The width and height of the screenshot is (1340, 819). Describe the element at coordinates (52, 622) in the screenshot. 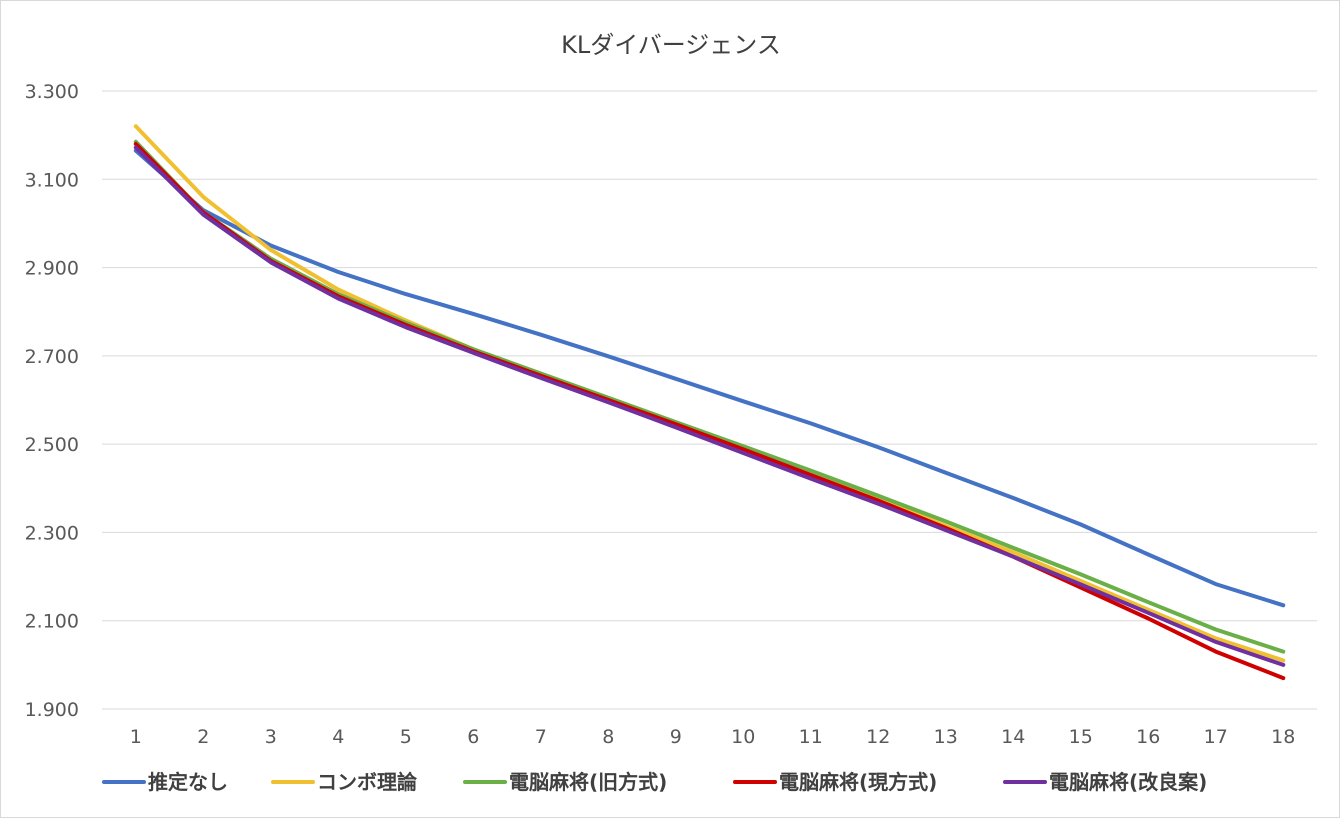

I see `y-tick-label: 2.100` at that location.